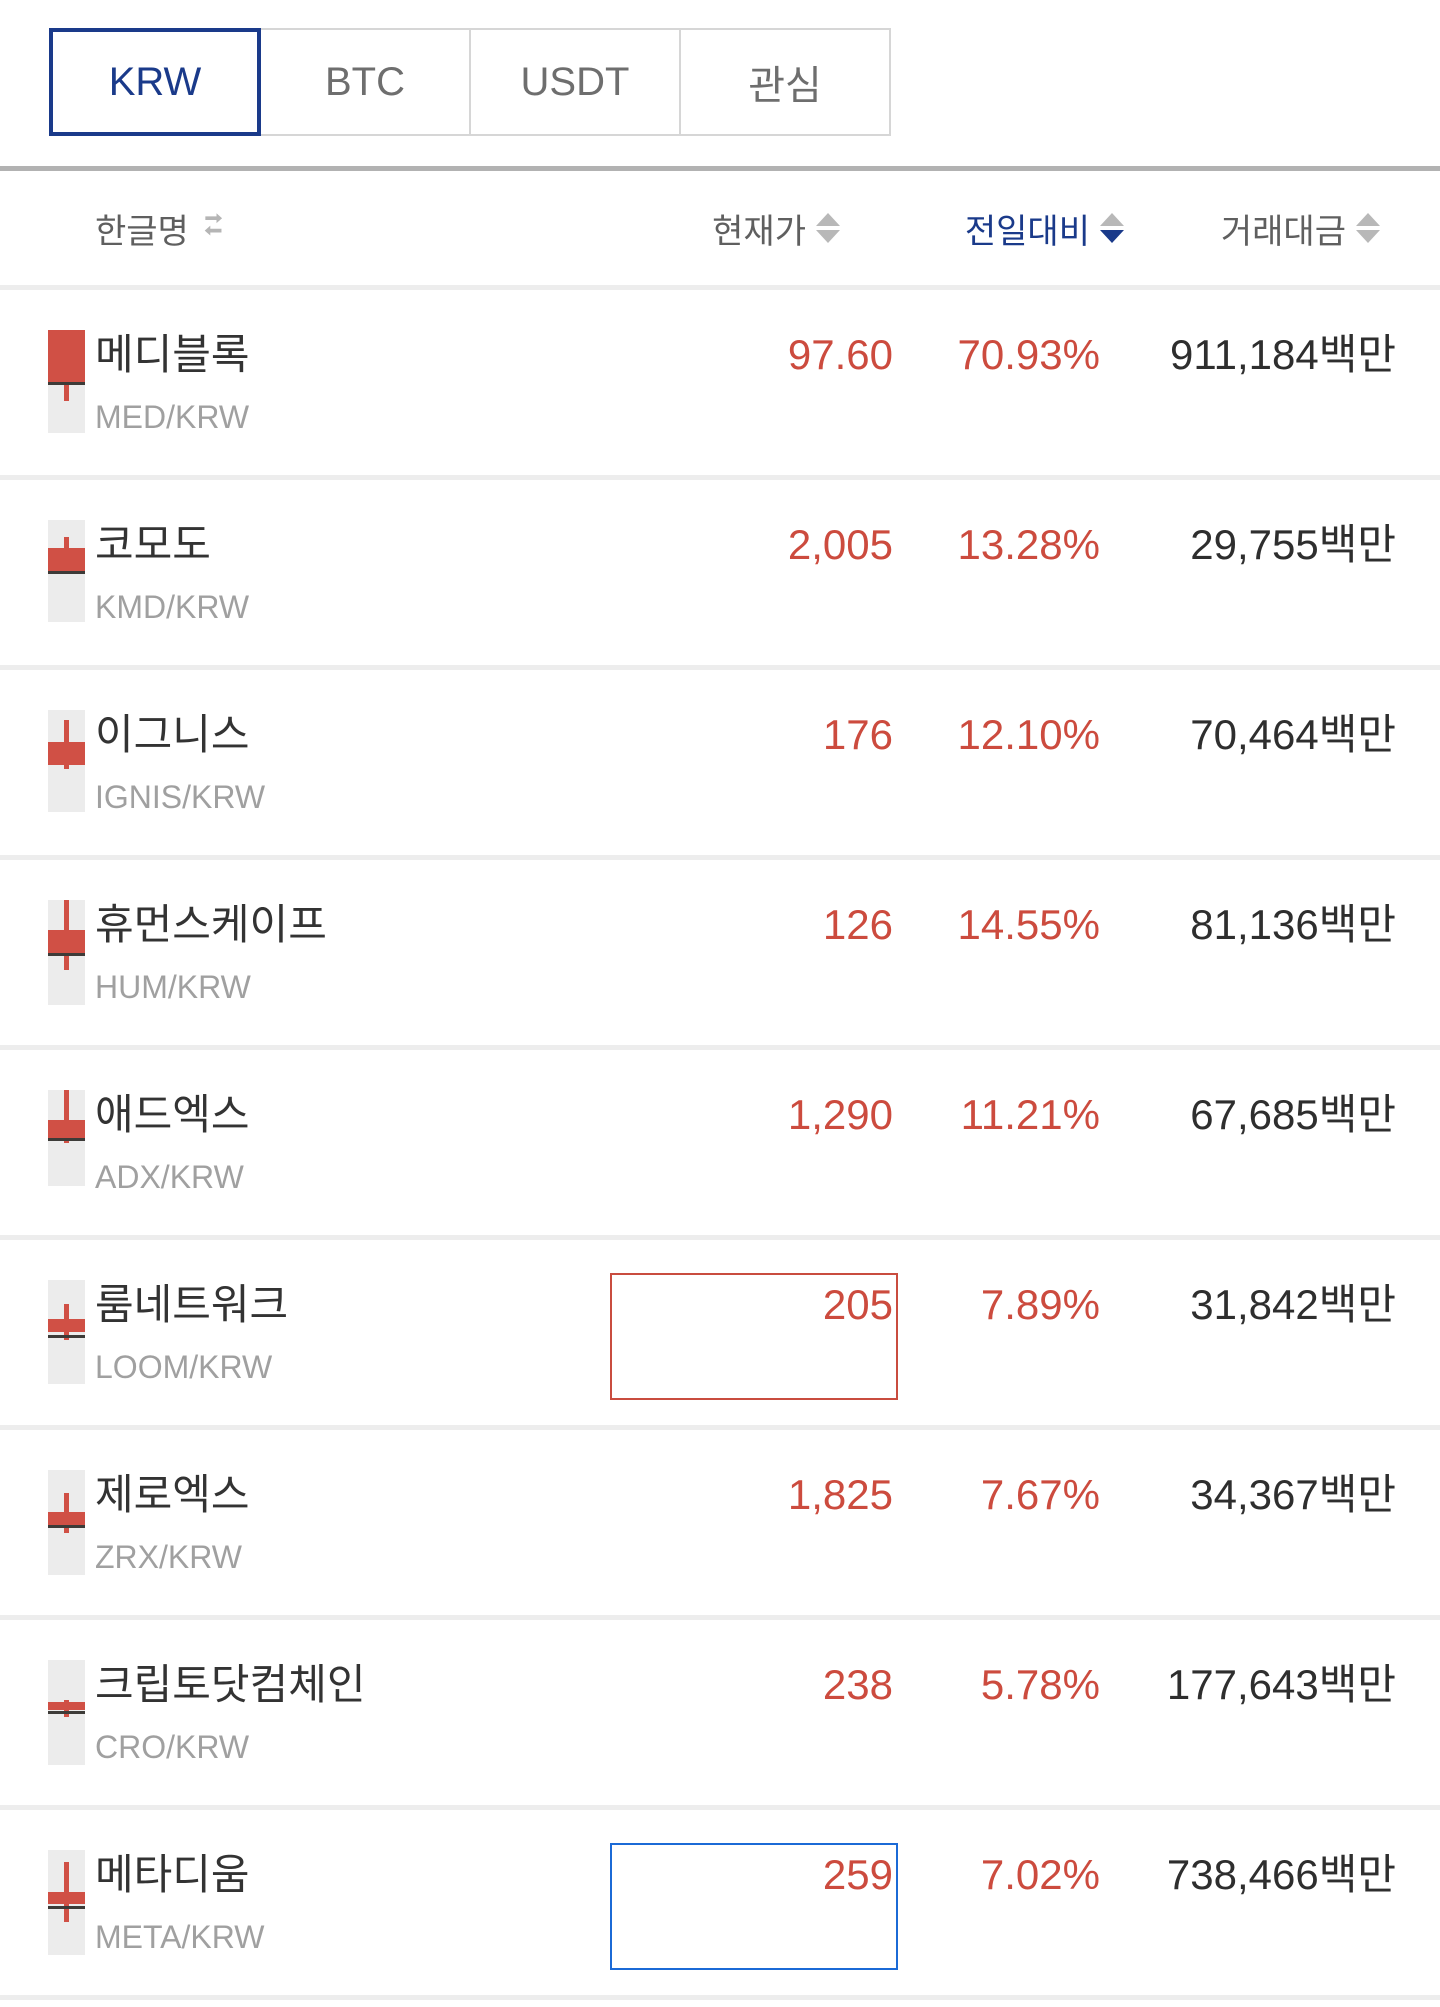 The image size is (1440, 2007). Describe the element at coordinates (1040, 1304) in the screenshot. I see `coin-change-percent: 7.89%` at that location.